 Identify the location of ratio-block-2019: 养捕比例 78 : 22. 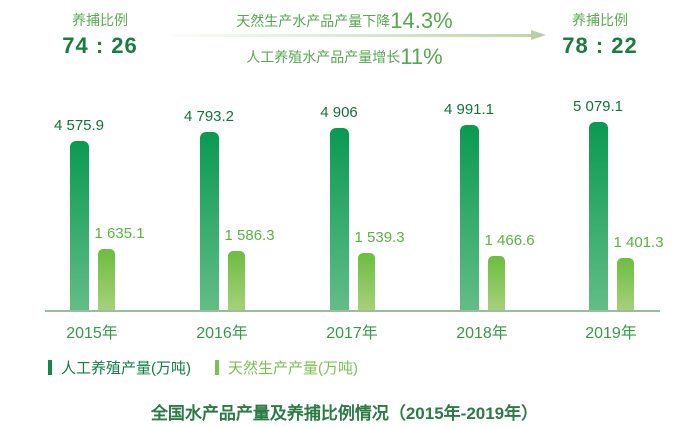
(600, 34).